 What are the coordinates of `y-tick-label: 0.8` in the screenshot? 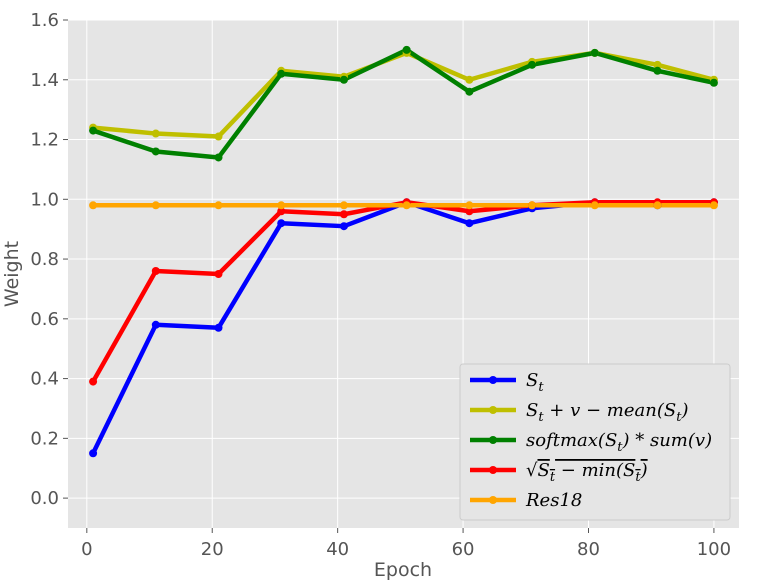 It's located at (44, 259).